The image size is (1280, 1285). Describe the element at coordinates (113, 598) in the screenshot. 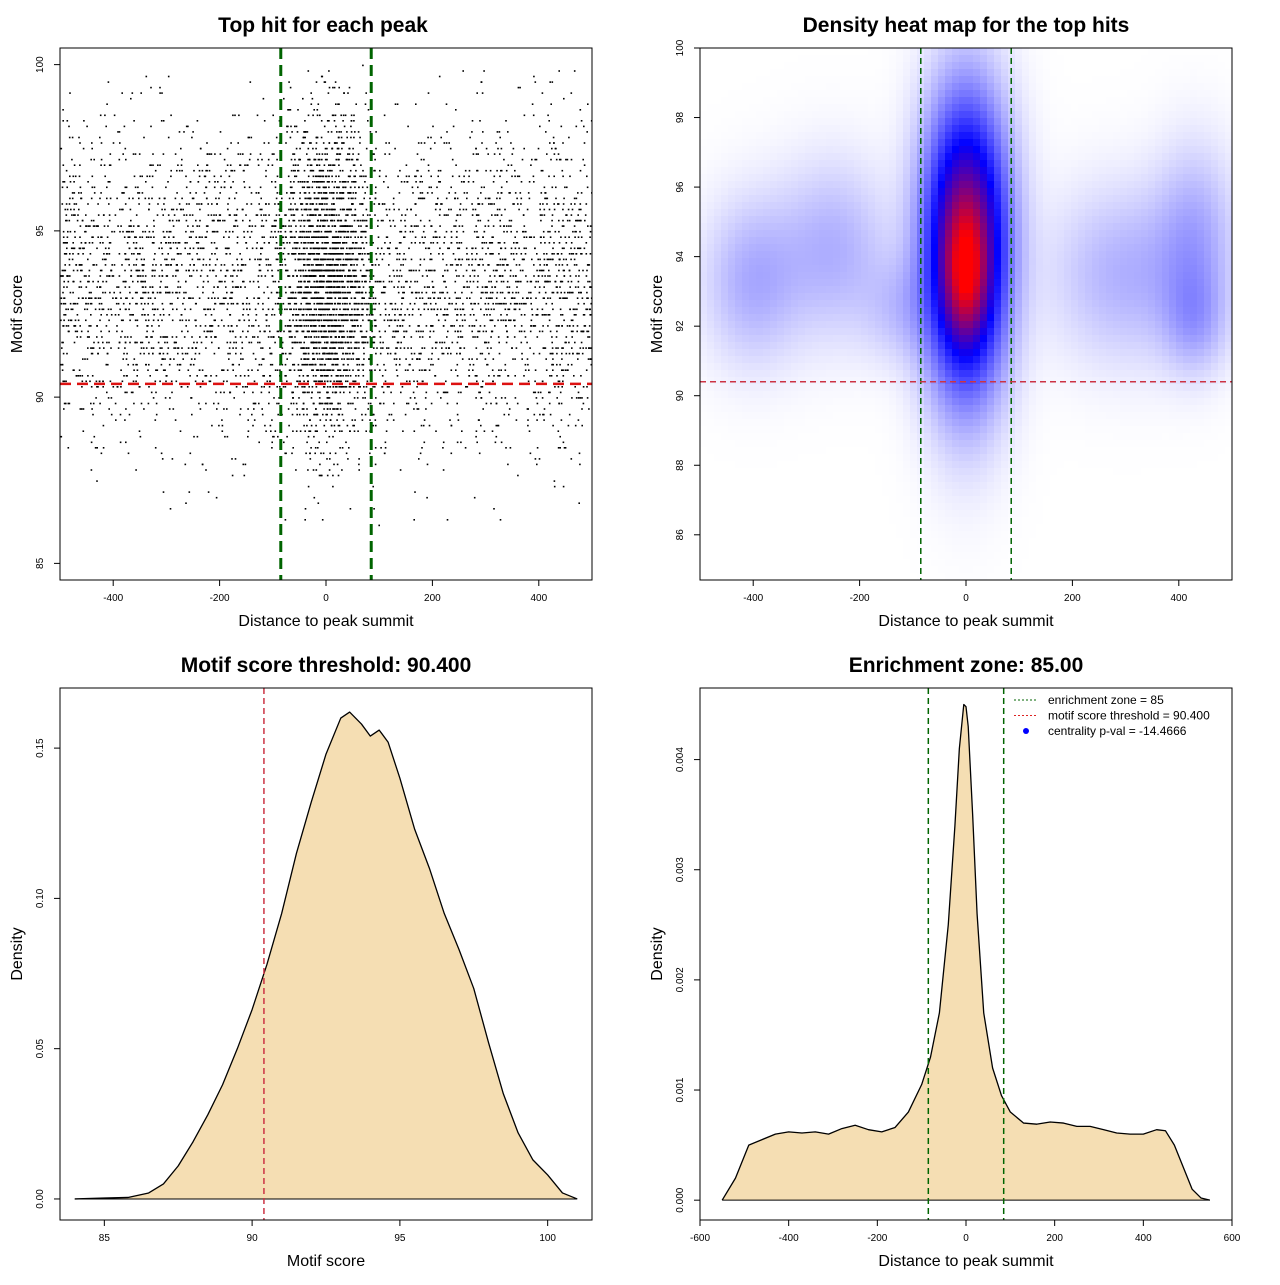

I see `x-tick-label: -400` at that location.